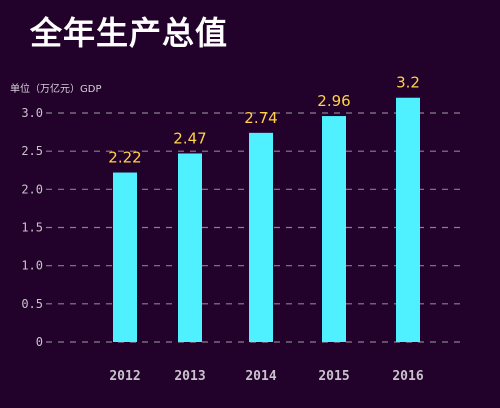 The image size is (500, 408). What do you see at coordinates (333, 101) in the screenshot?
I see `data-label-2015: 2.96` at bounding box center [333, 101].